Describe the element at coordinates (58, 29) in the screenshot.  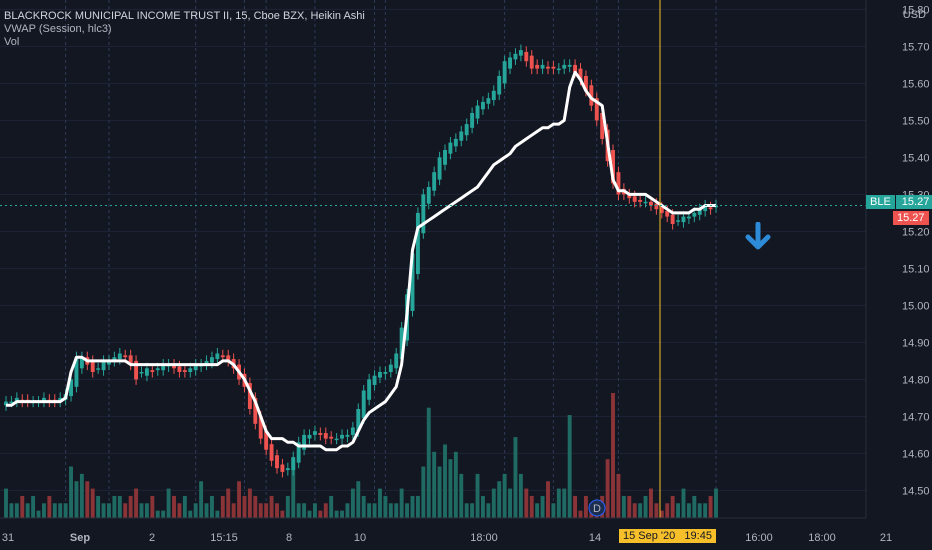
I see `legend-vwap: VWAP (Session, hlc3)` at that location.